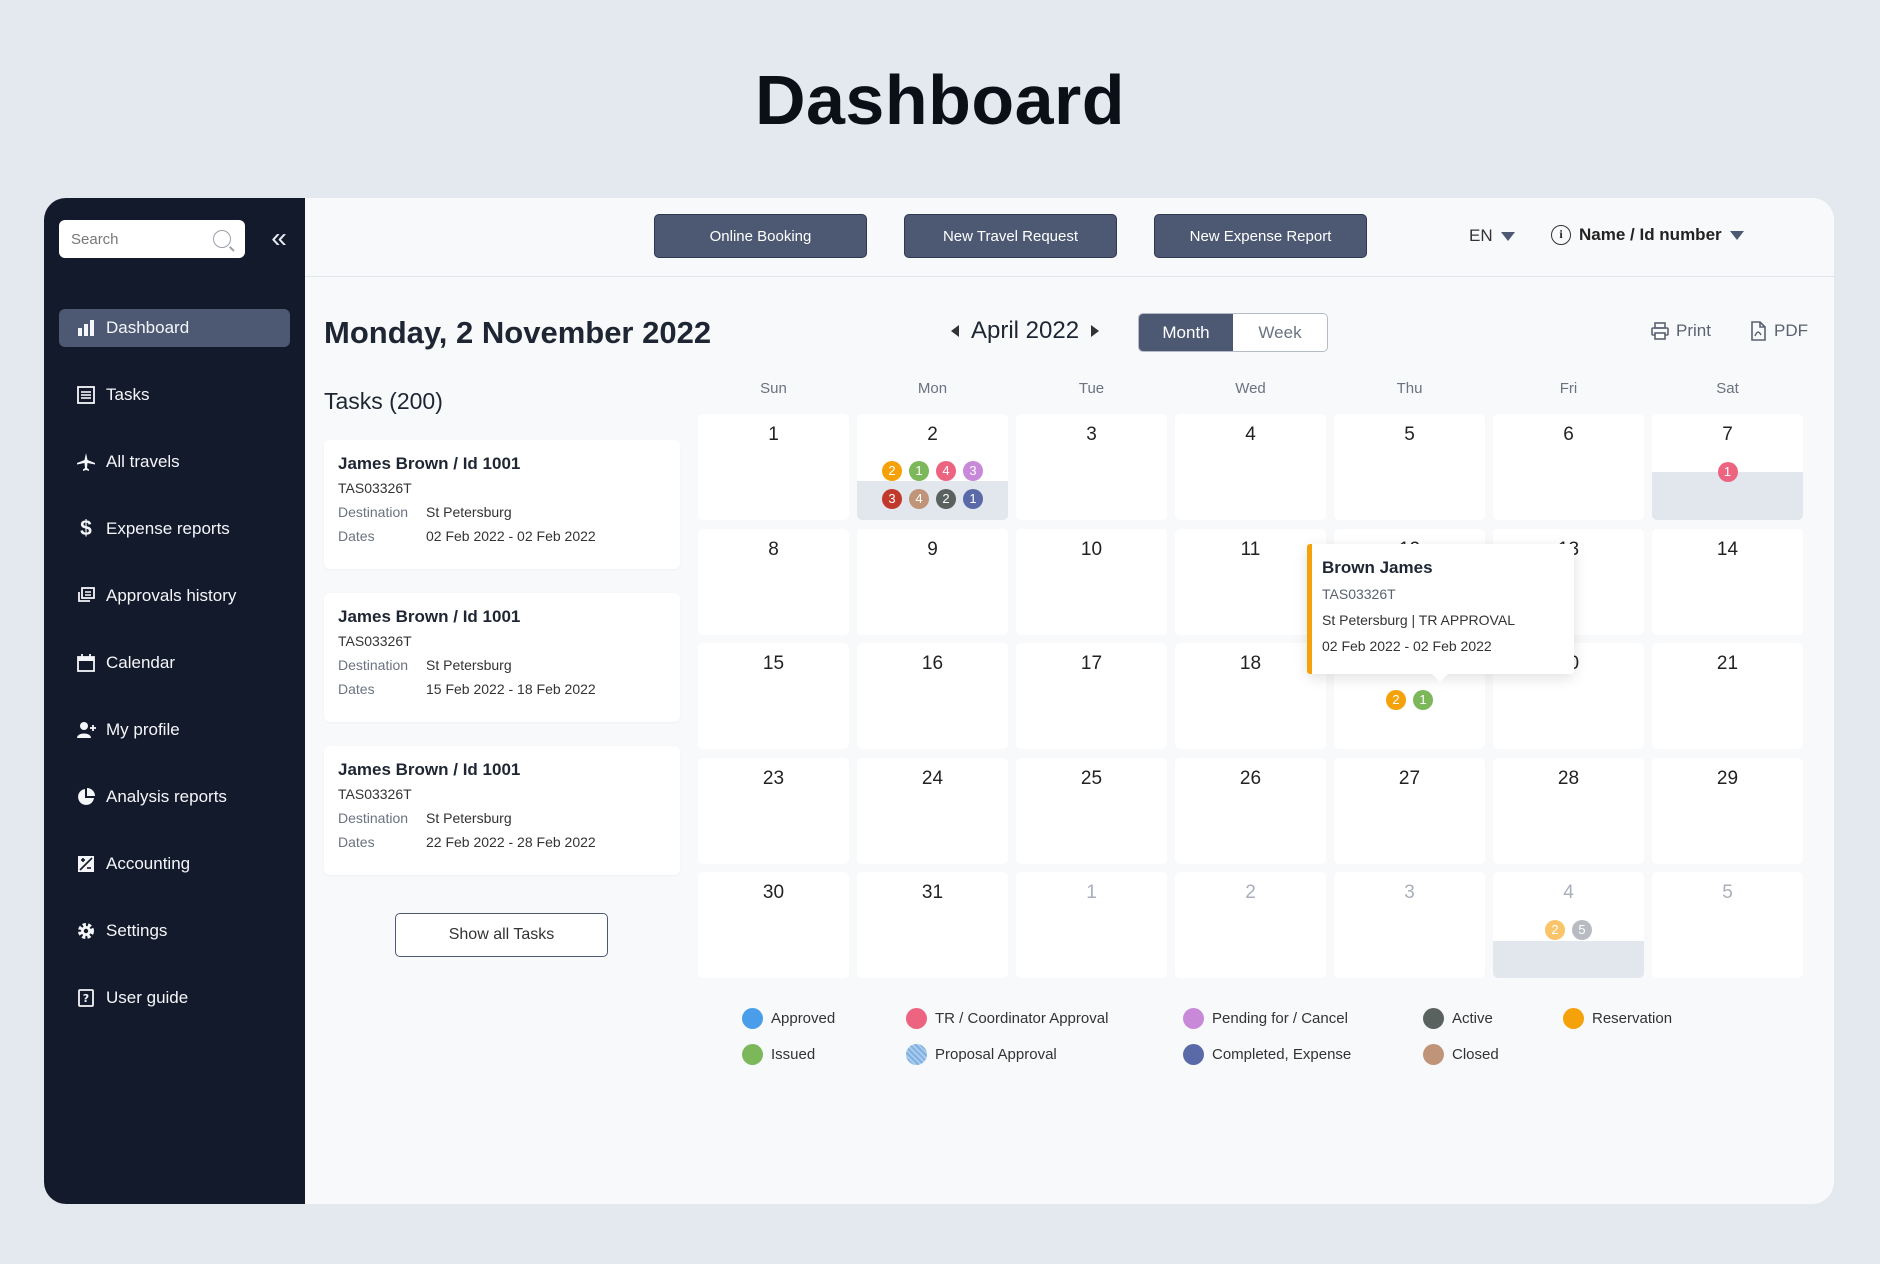 The height and width of the screenshot is (1264, 1880). What do you see at coordinates (1409, 700) in the screenshot?
I see `event-dots: 2 1` at bounding box center [1409, 700].